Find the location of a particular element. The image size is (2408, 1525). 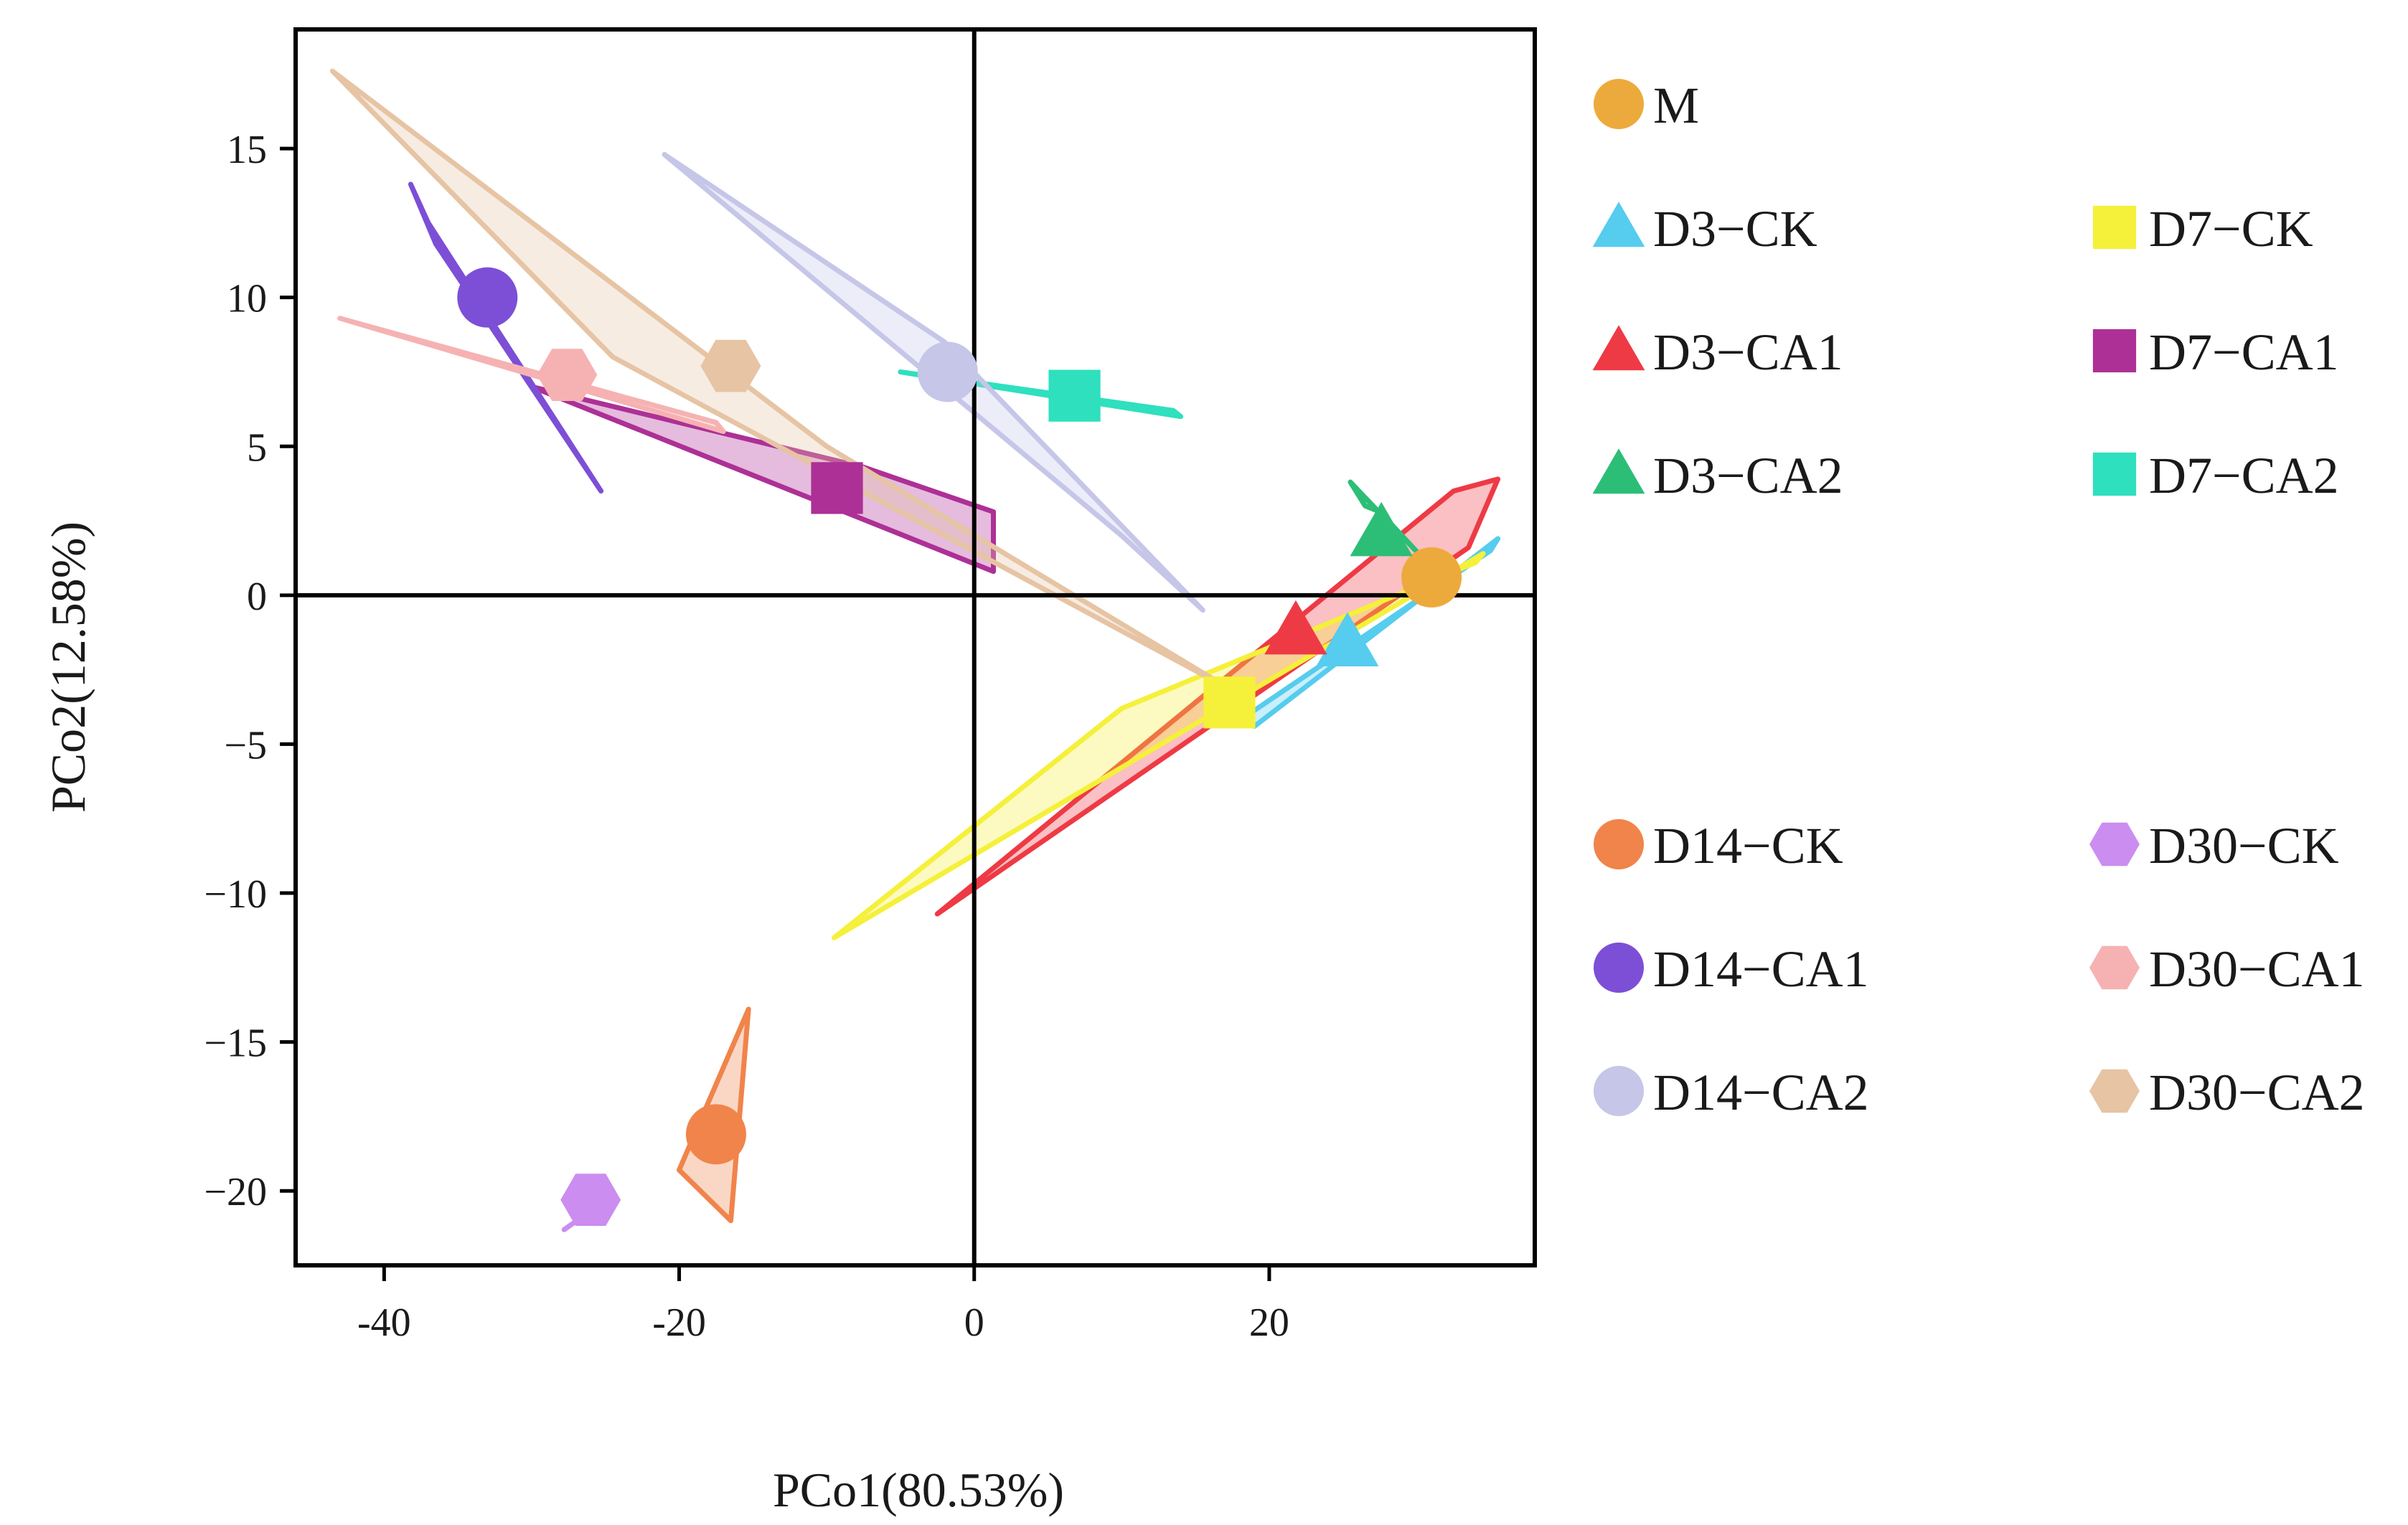

point-d7-ca2 is located at coordinates (1074, 395).